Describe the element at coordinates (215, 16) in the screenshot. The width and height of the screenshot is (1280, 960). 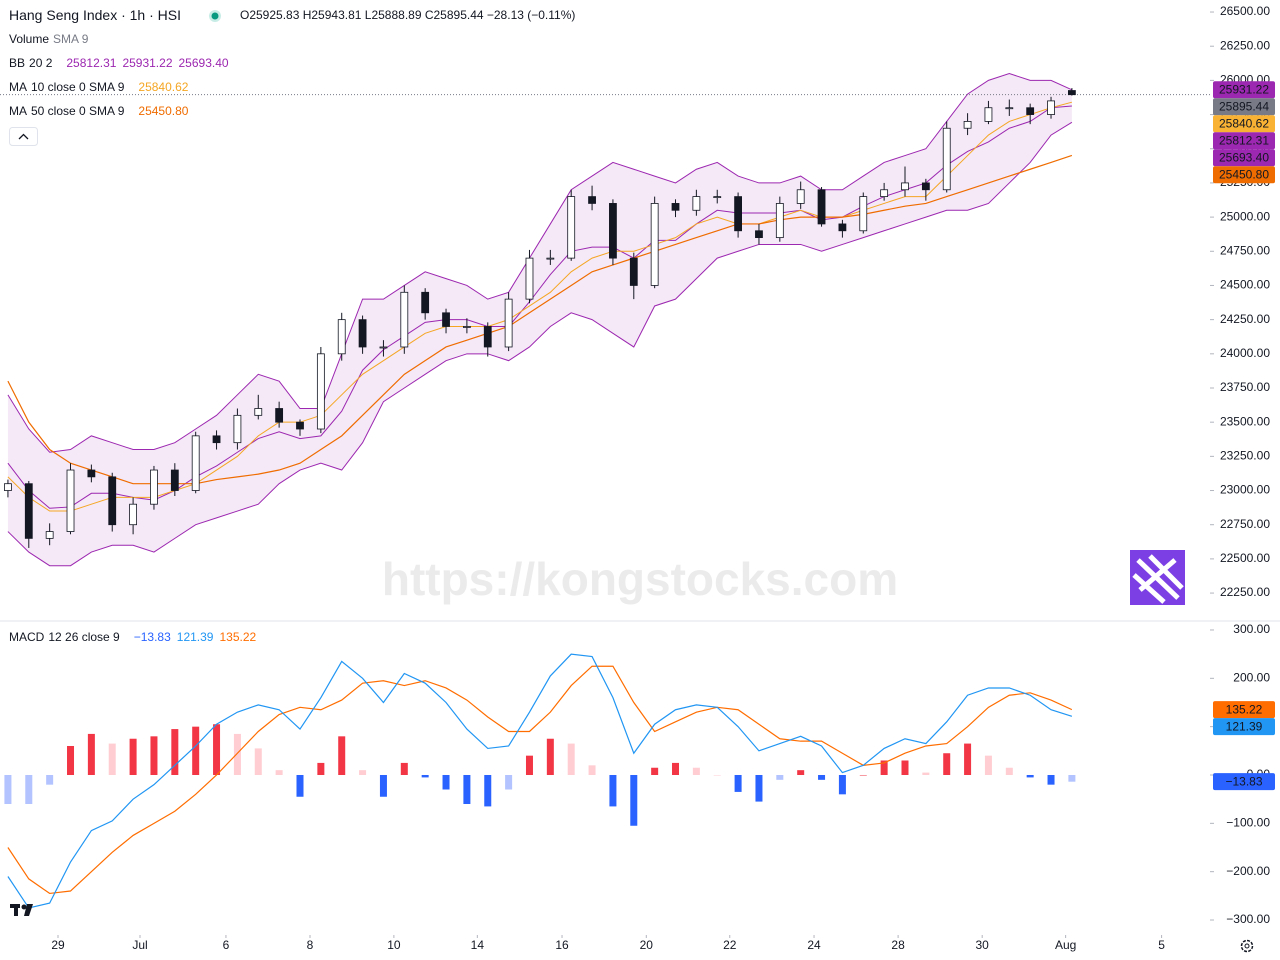
I see `status-dot` at that location.